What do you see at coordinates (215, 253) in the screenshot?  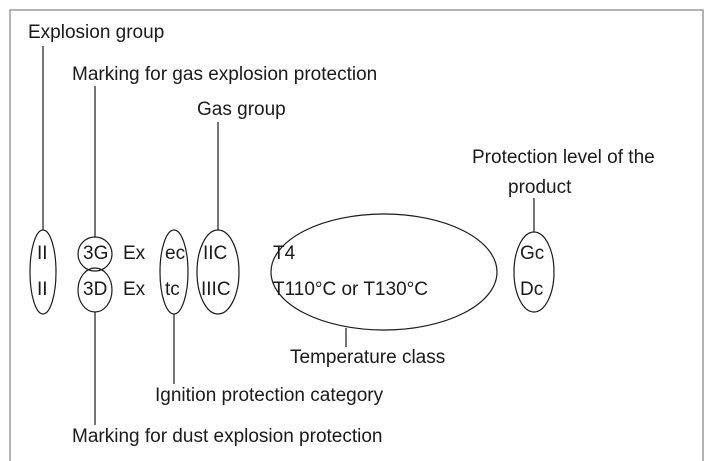 I see `marking-code: IIC` at bounding box center [215, 253].